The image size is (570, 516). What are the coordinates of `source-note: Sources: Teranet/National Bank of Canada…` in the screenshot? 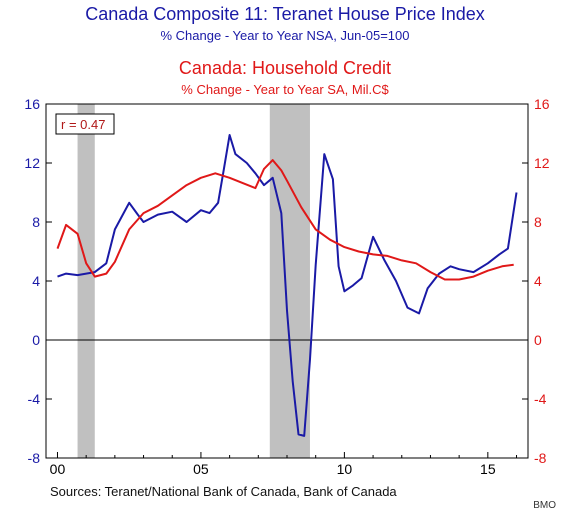 It's located at (223, 491).